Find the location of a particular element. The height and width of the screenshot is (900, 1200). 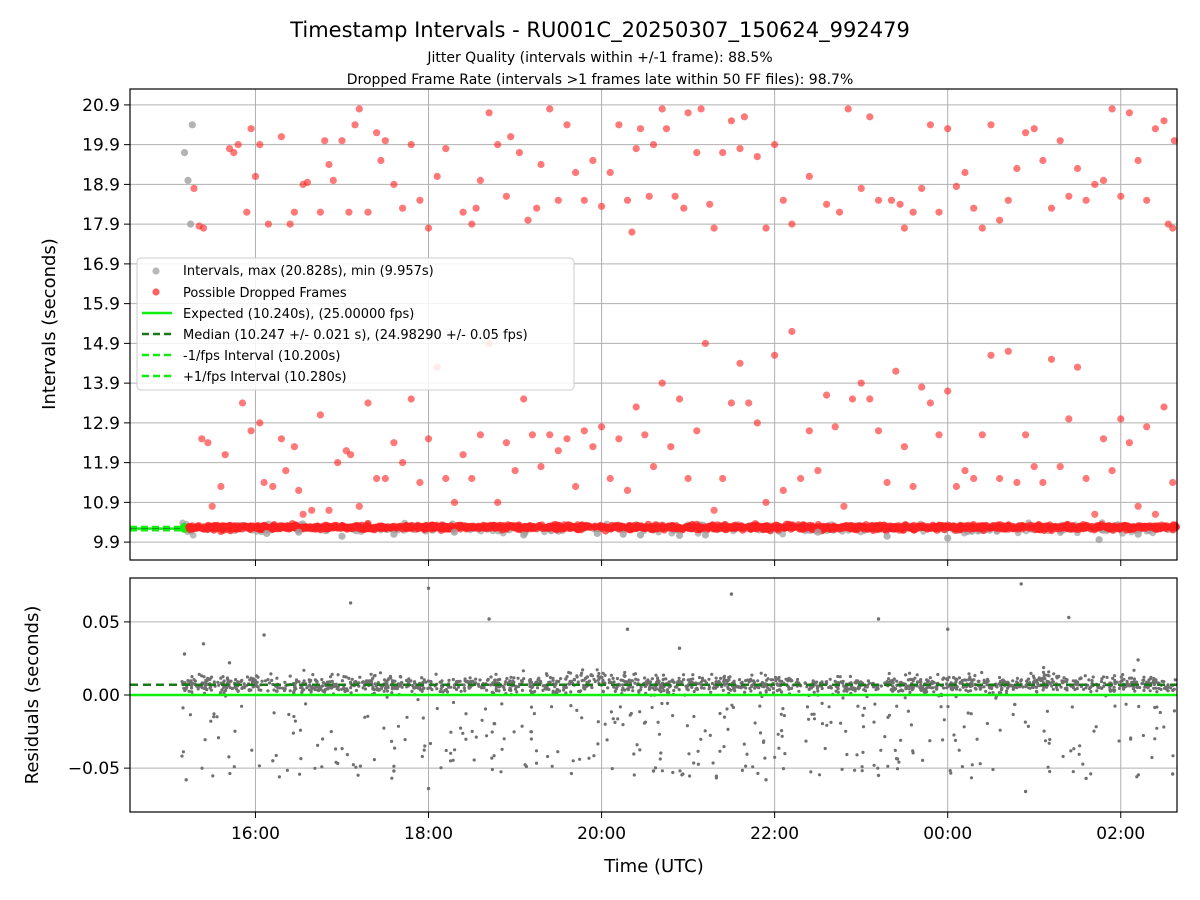

legend-label-intervals: Intervals, max (20.828s), min (9.957s) is located at coordinates (308, 271).